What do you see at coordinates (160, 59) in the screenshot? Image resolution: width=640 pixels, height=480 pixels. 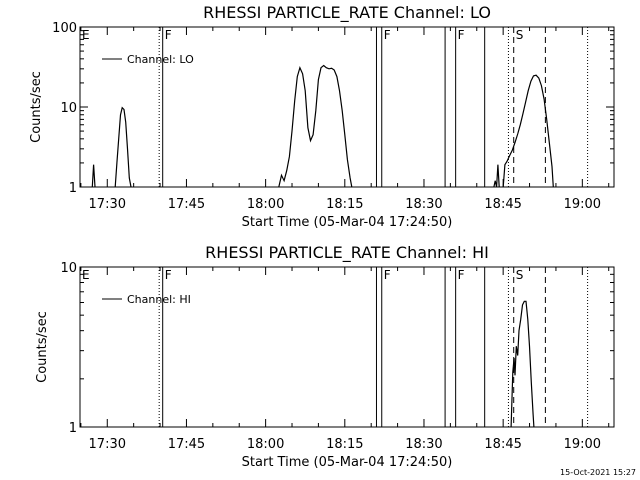 I see `legend-label-lo: Channel: LO` at bounding box center [160, 59].